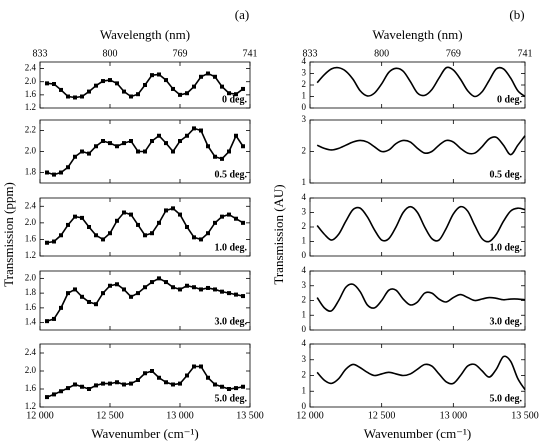 The width and height of the screenshot is (546, 445). I want to click on y-axis-title: Transmission (AU), so click(278, 234).